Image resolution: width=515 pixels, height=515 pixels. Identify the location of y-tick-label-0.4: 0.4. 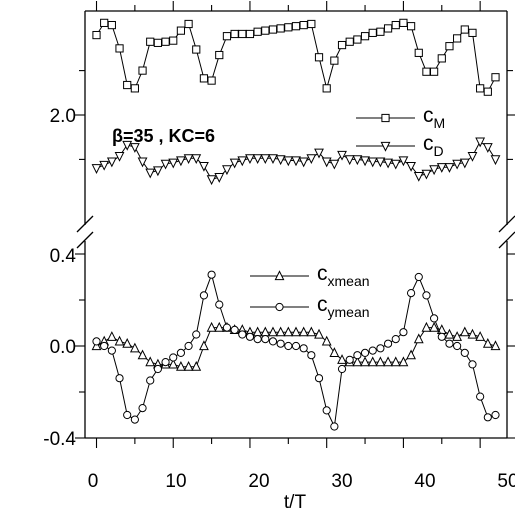
(63, 256).